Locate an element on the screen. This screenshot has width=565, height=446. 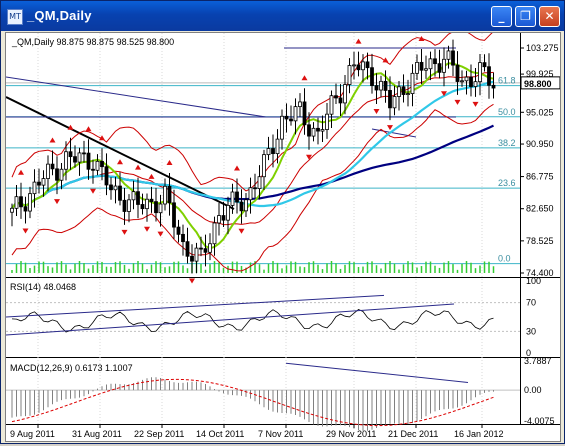
macd-panel is located at coordinates (263, 391).